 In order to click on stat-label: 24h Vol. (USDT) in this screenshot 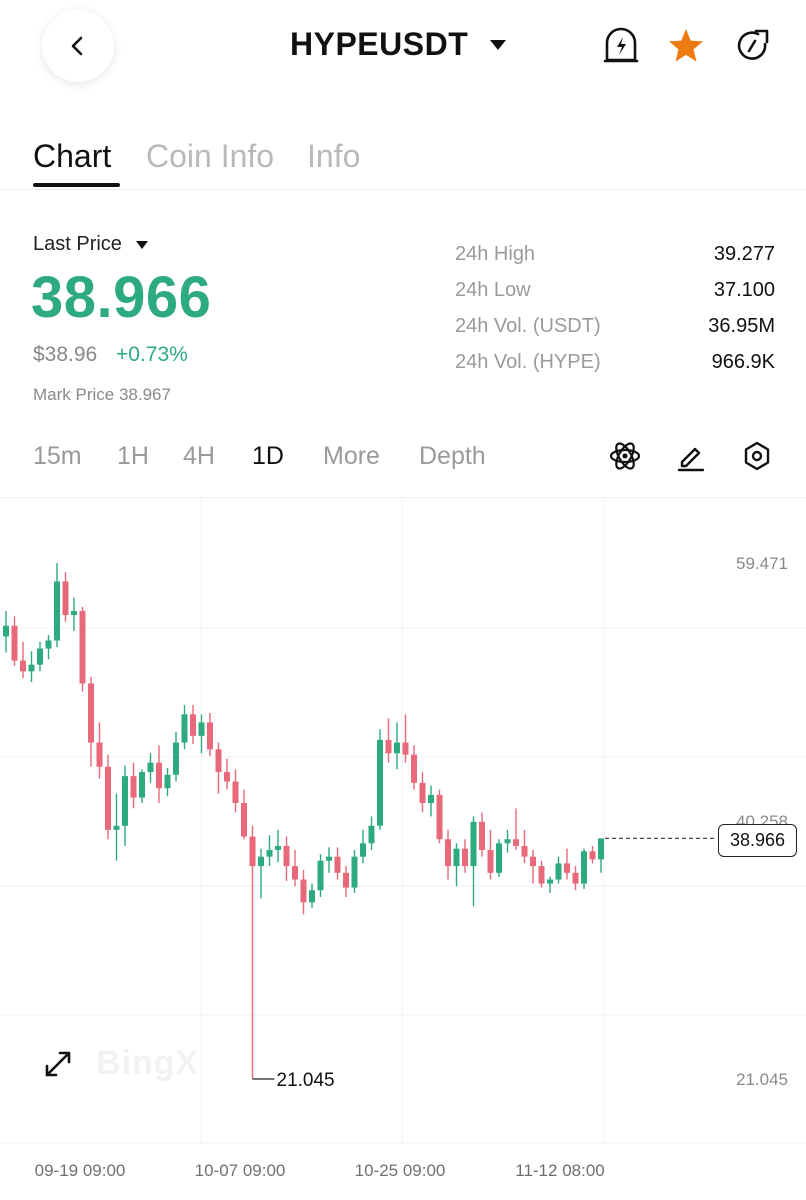, I will do `click(528, 325)`.